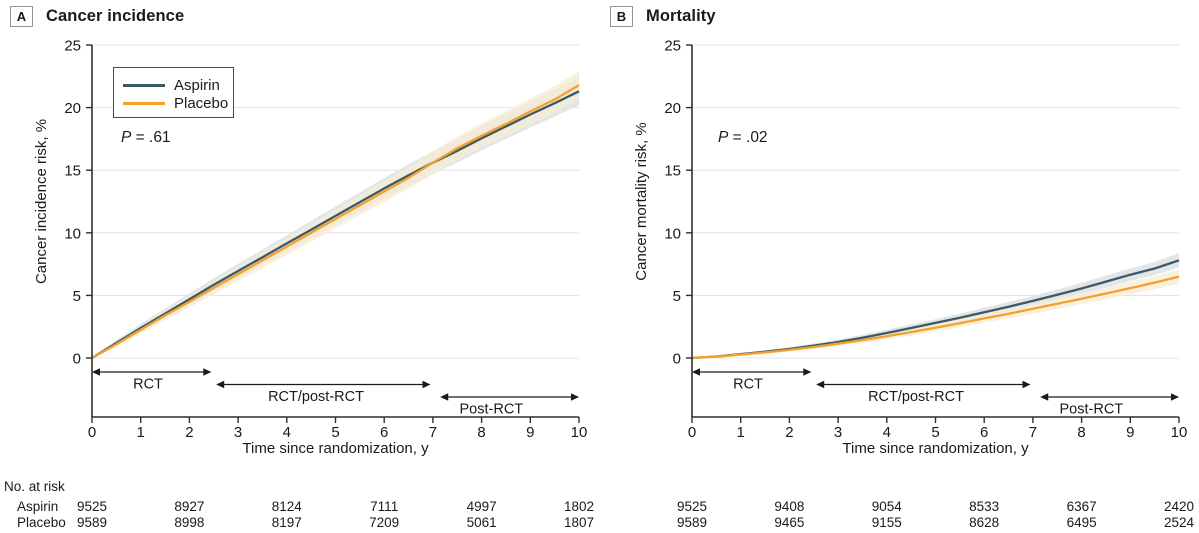 The height and width of the screenshot is (533, 1199). I want to click on y-tick-label: 10, so click(672, 233).